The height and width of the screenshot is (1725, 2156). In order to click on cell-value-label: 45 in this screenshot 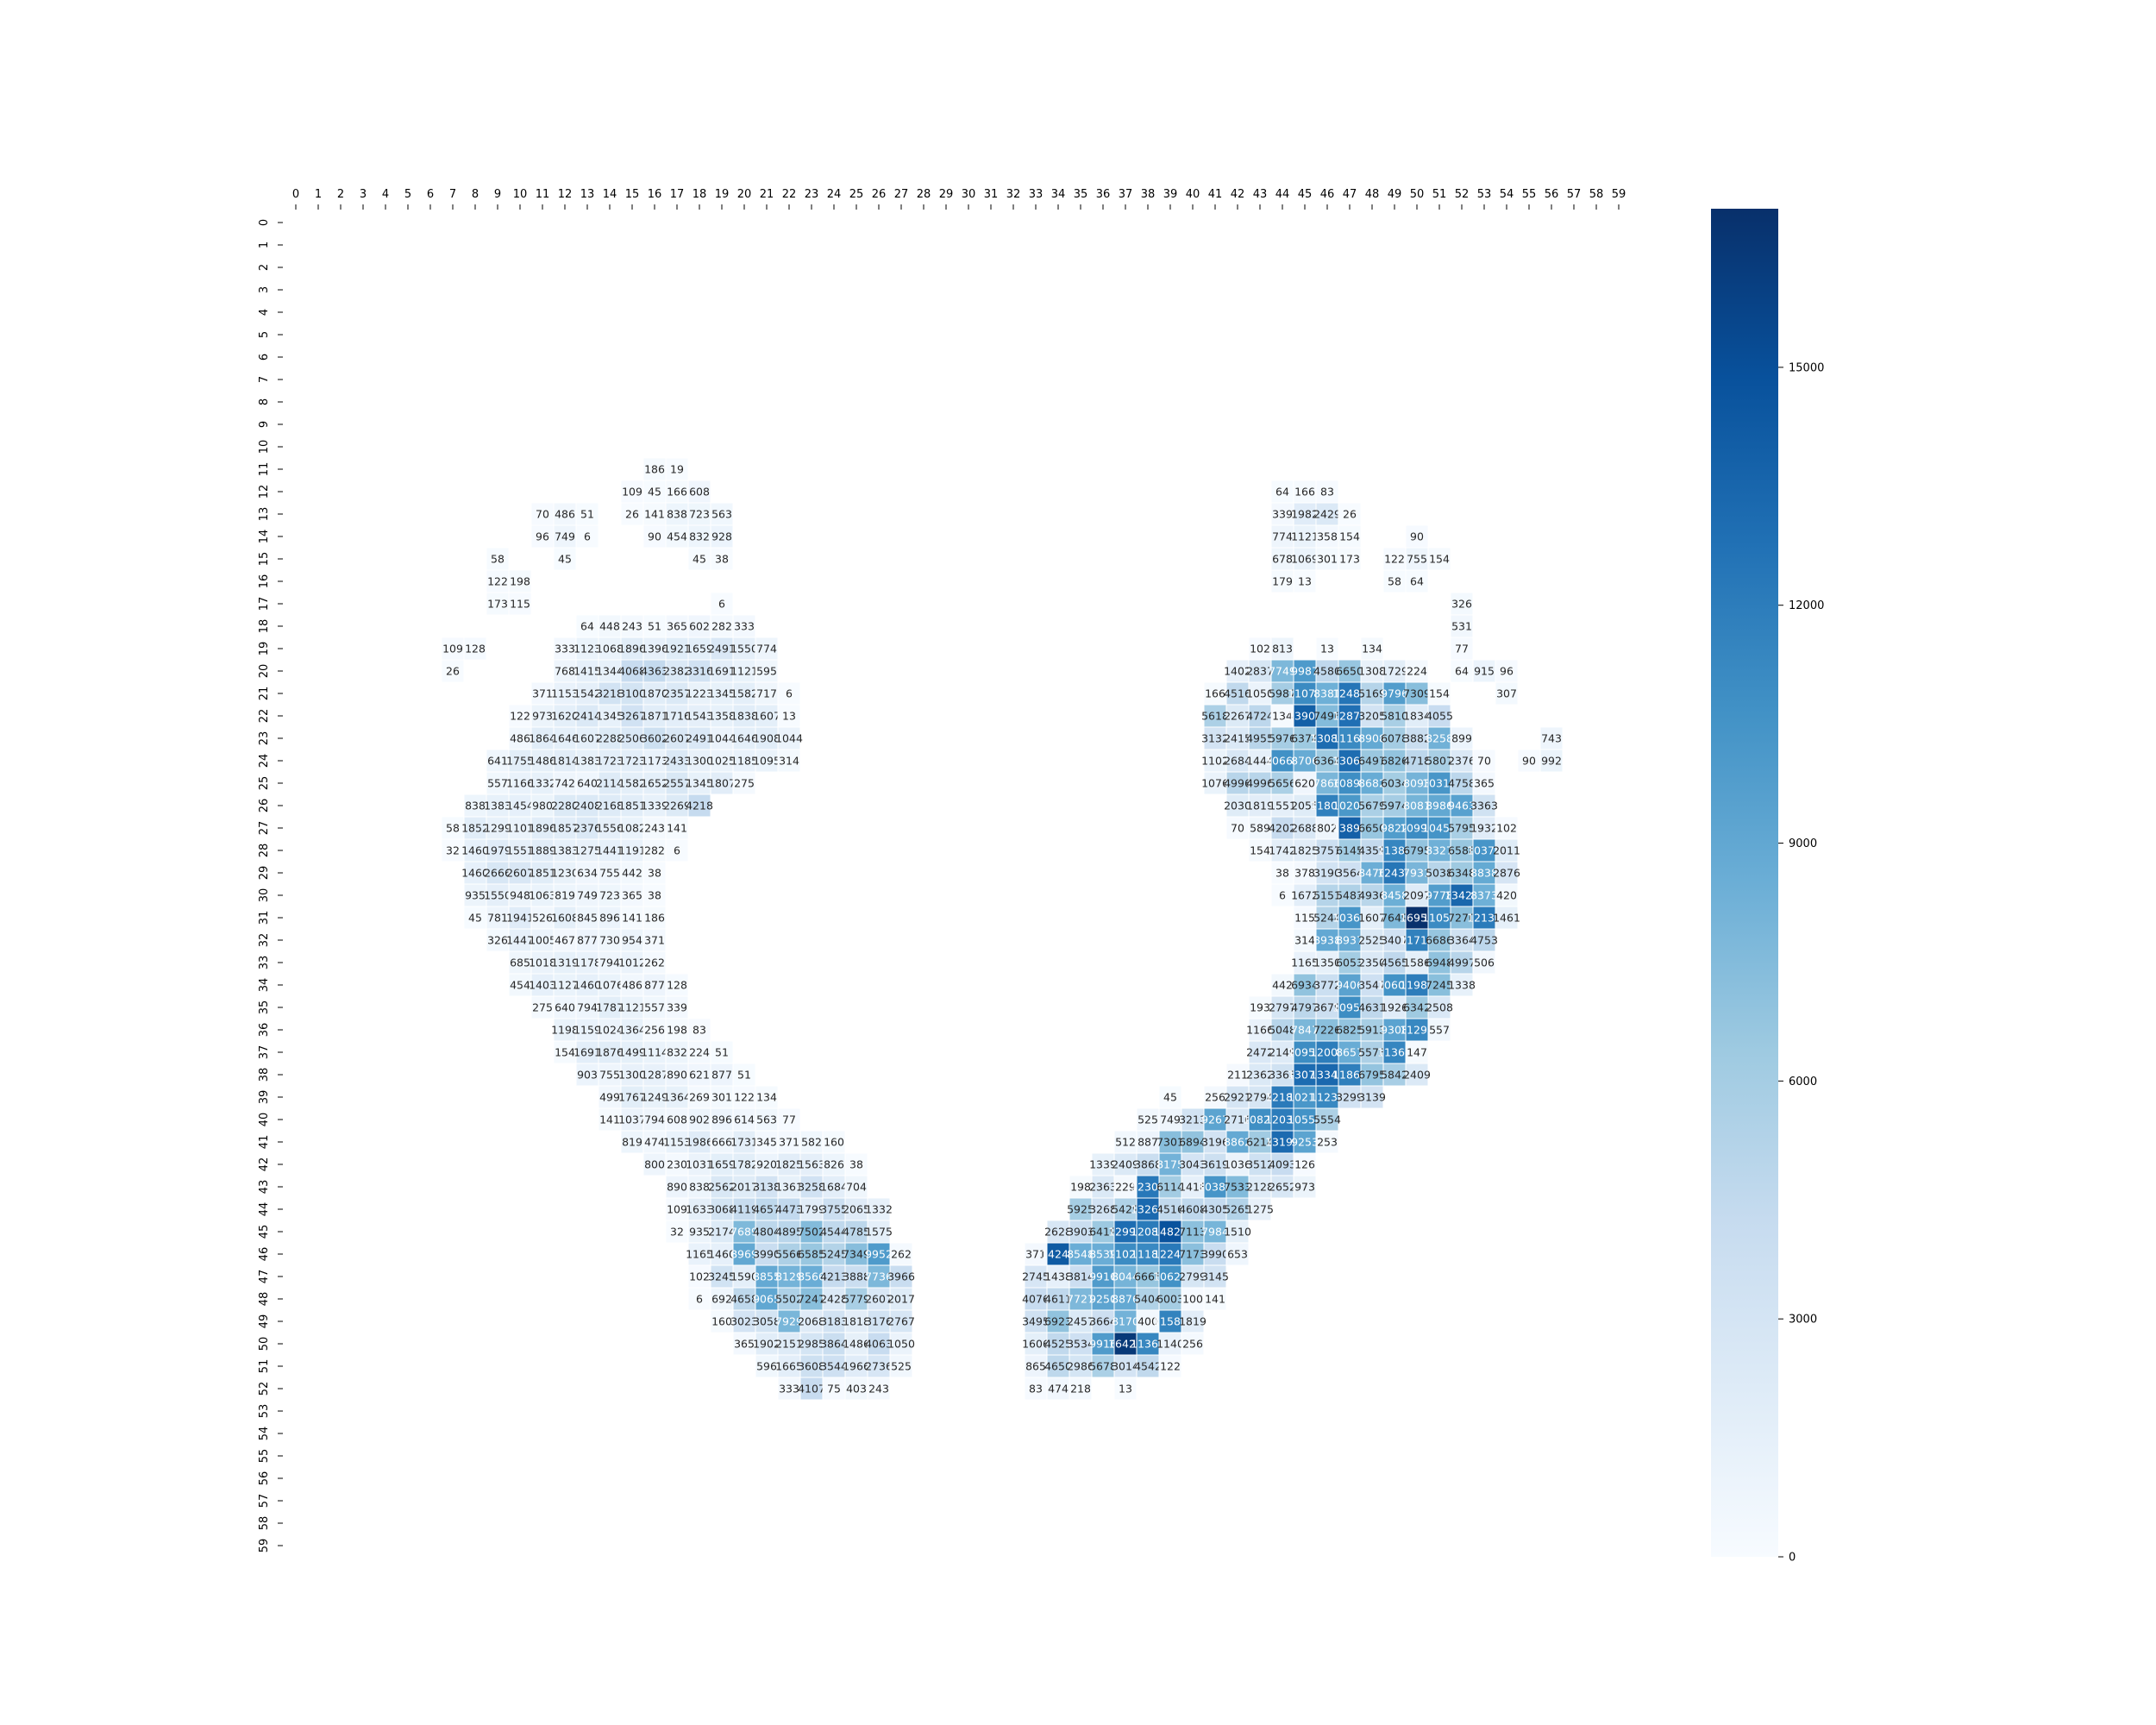, I will do `click(699, 560)`.